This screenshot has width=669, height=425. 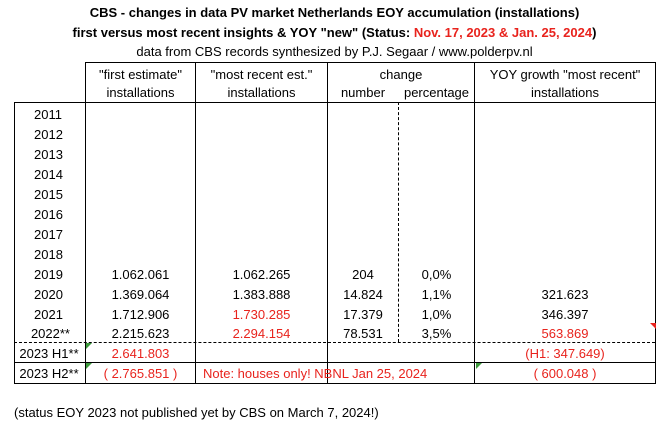 What do you see at coordinates (398, 222) in the screenshot?
I see `col-divider-change-dashed` at bounding box center [398, 222].